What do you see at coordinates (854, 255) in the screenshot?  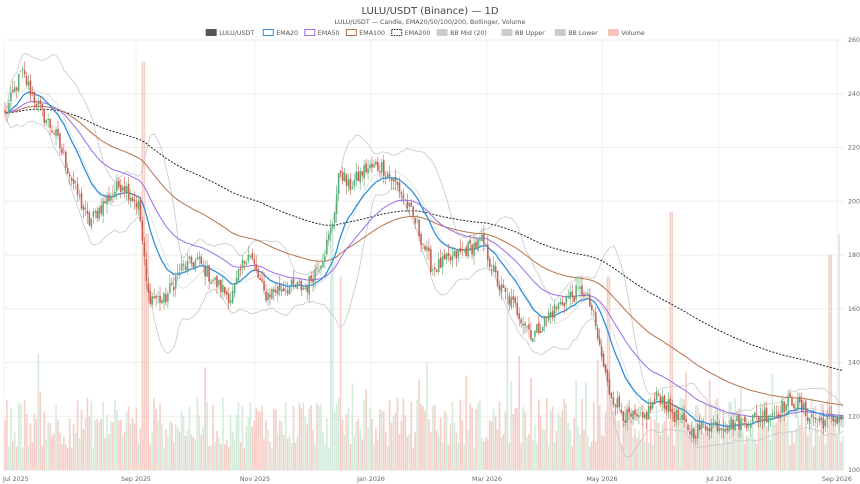 I see `y-axis: 100 120 140 160 180 200 220 240 260` at bounding box center [854, 255].